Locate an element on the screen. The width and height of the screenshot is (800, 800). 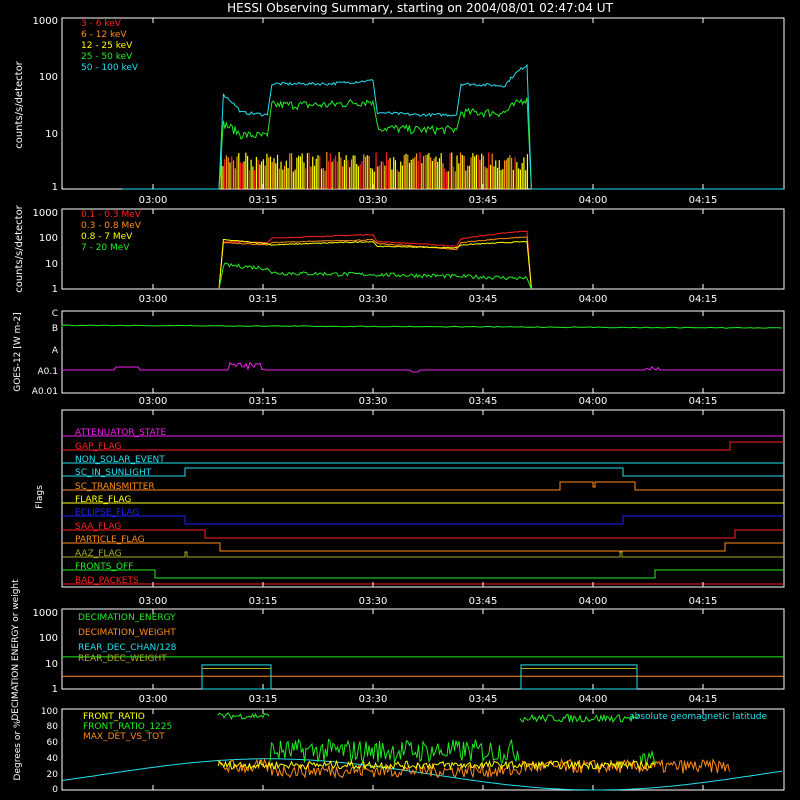
y-tick-label: C is located at coordinates (55, 314).